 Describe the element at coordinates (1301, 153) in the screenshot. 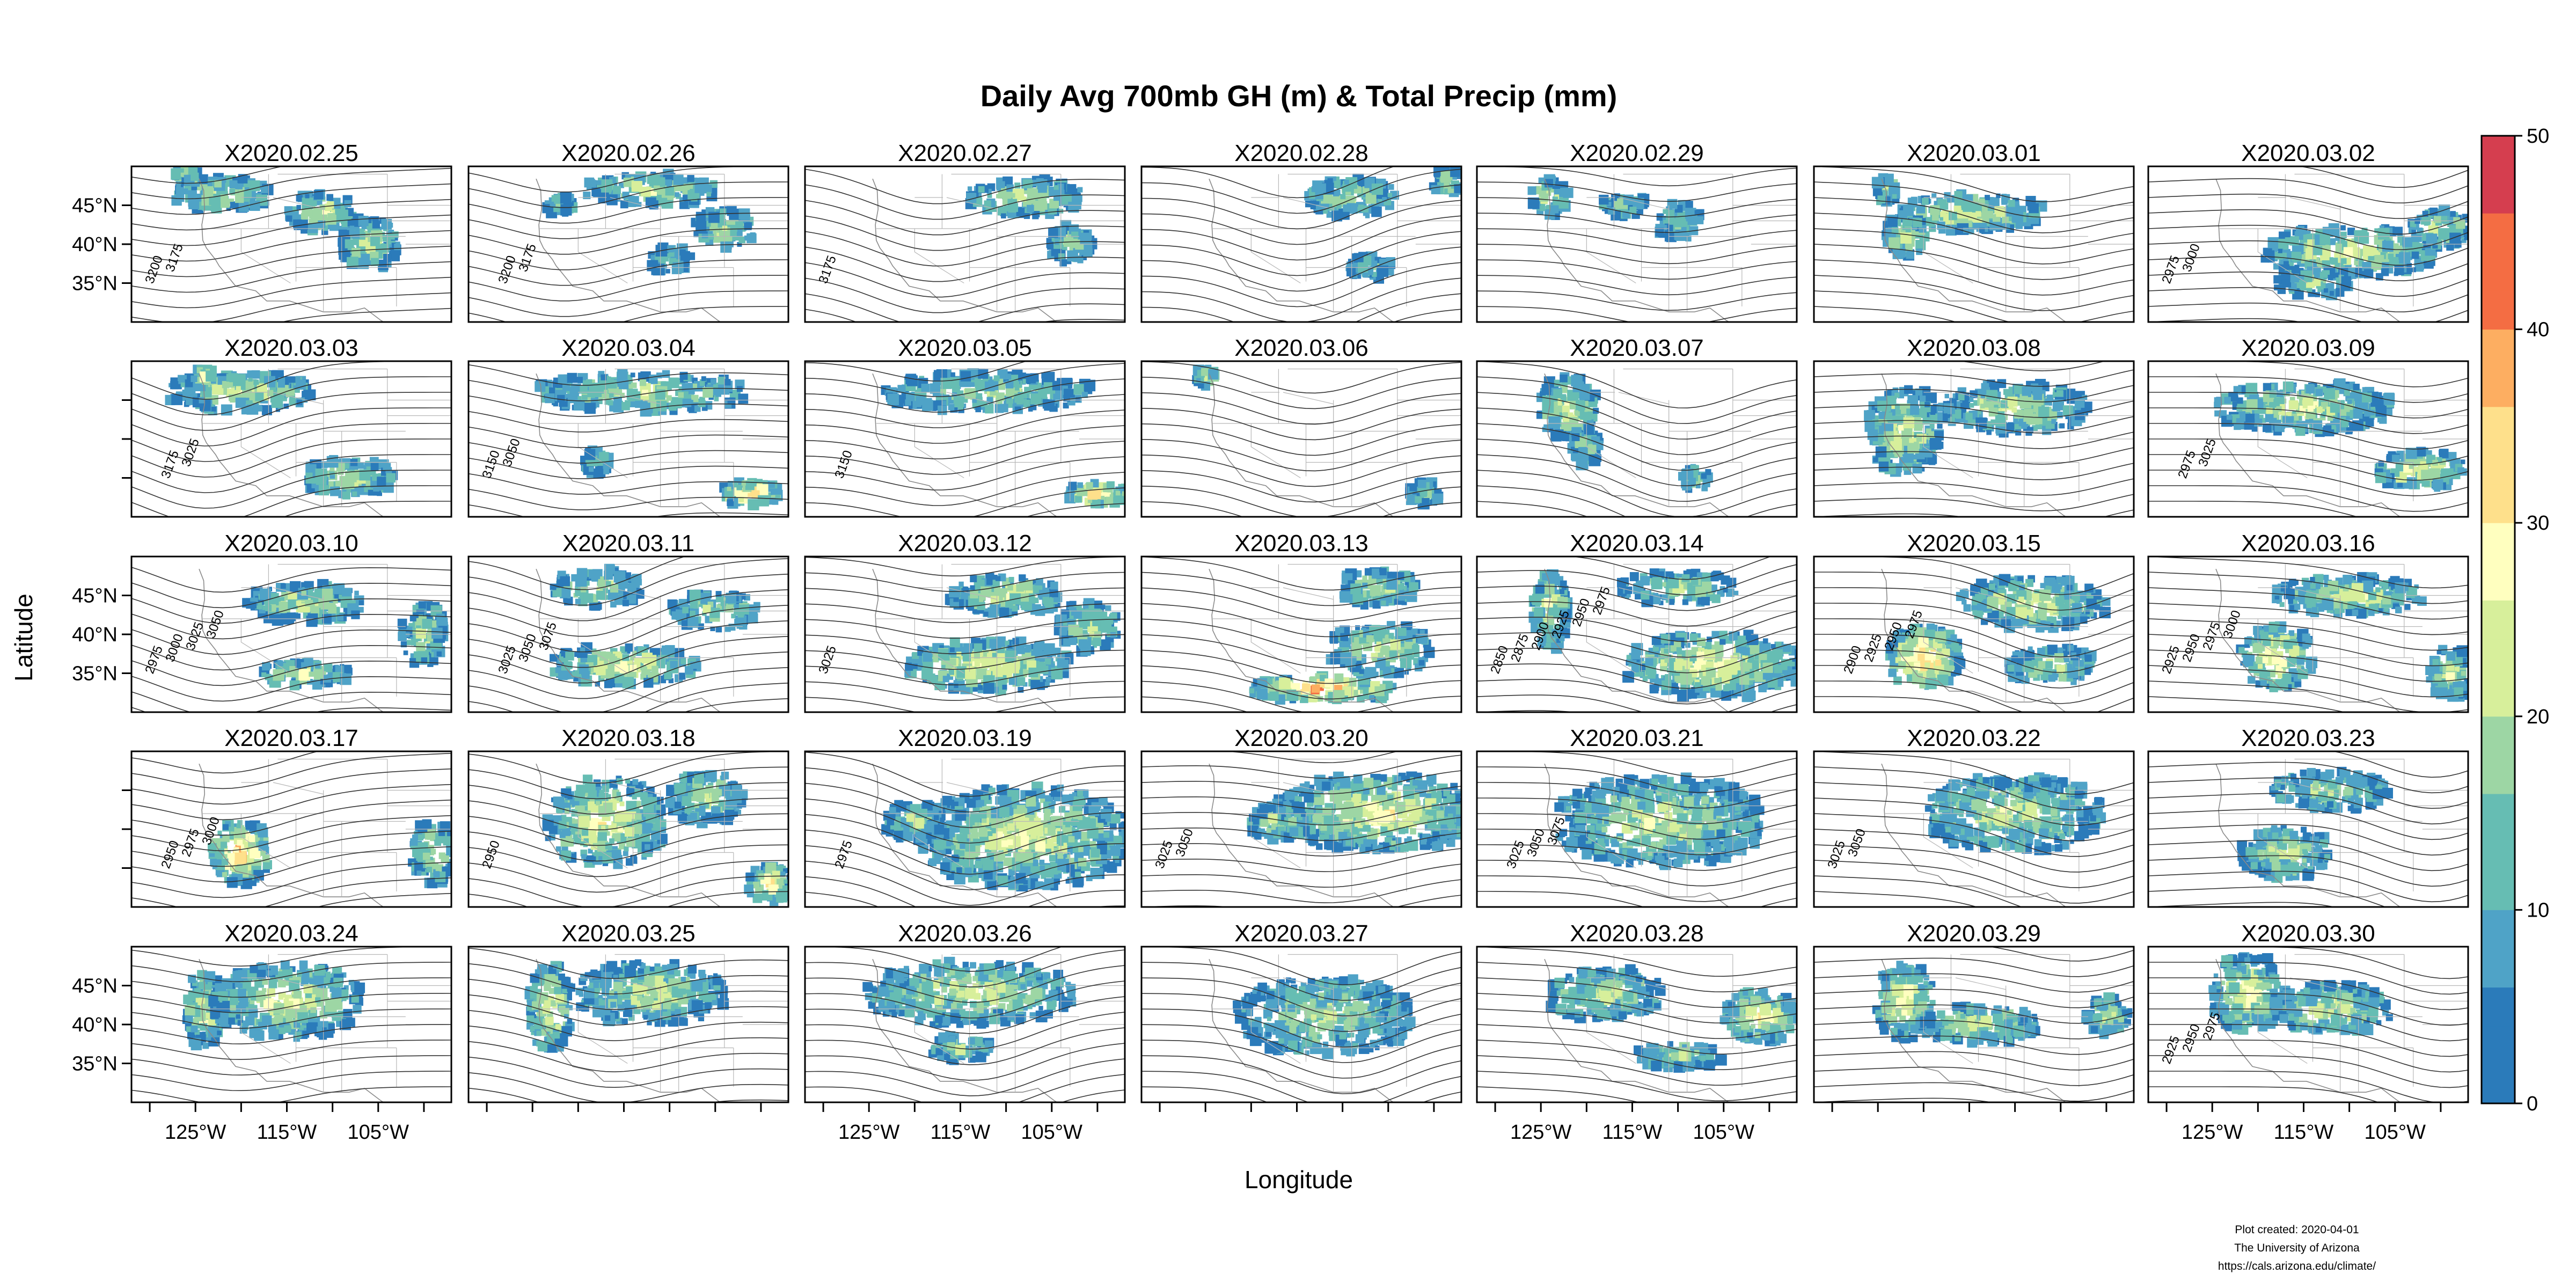

I see `panel-date: X2020.02.28` at that location.